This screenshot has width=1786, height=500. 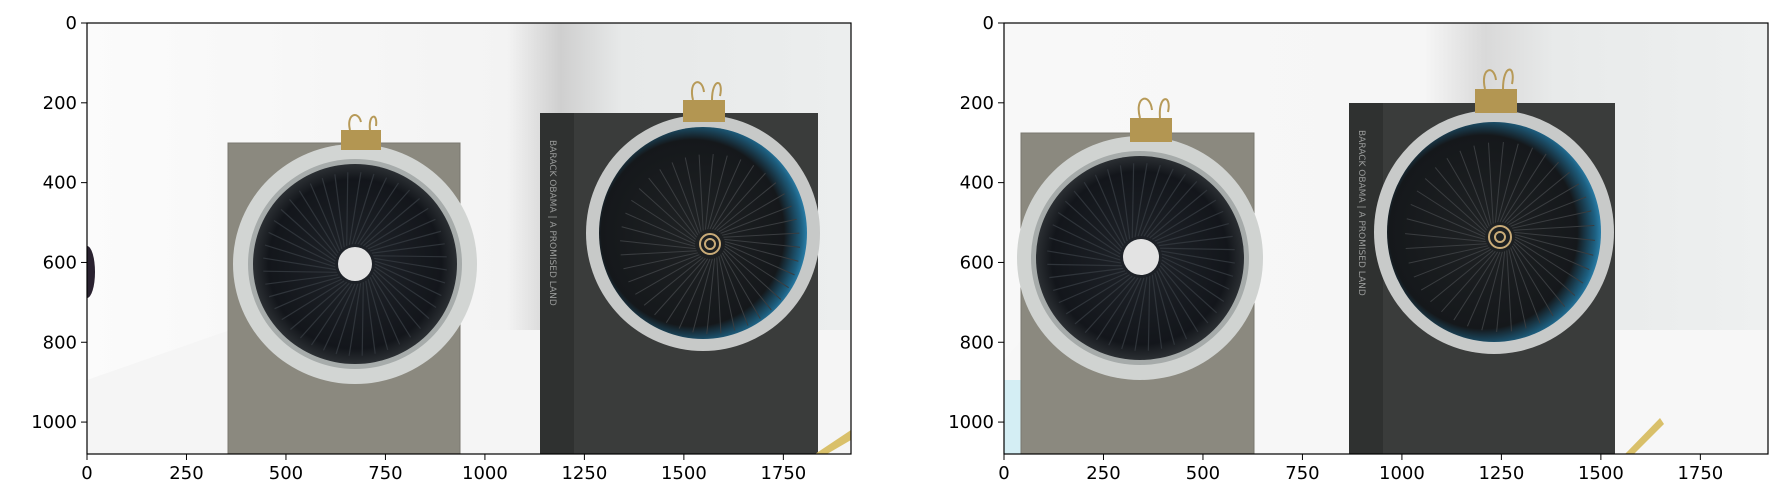 What do you see at coordinates (1601, 473) in the screenshot?
I see `x-tick-label: 1500` at bounding box center [1601, 473].